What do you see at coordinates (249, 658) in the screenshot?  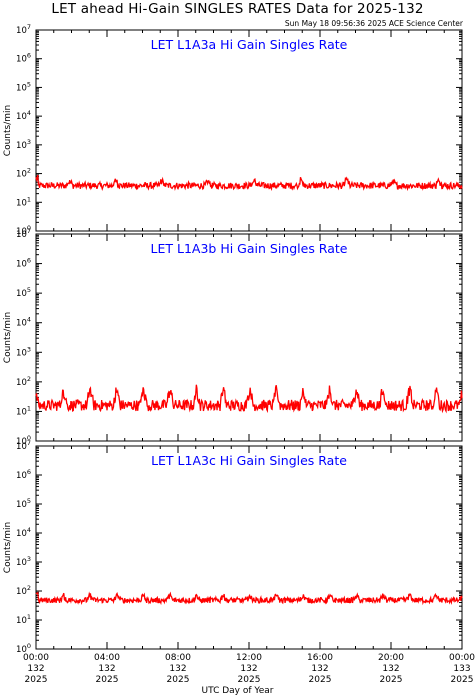 I see `x-tick-label-time: 12:00` at bounding box center [249, 658].